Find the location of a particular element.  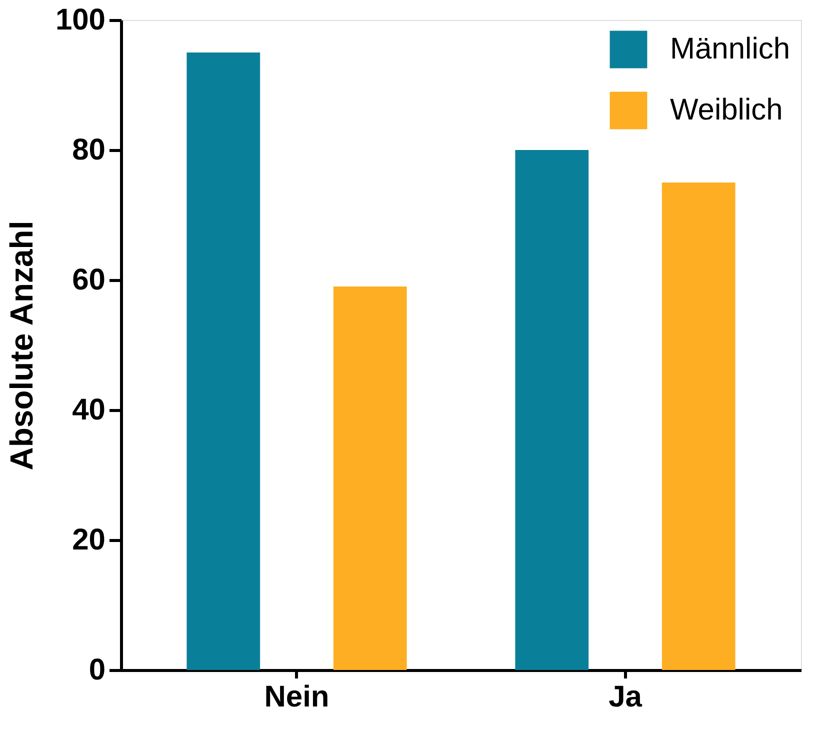

y-tick-label: 60 is located at coordinates (89, 280).